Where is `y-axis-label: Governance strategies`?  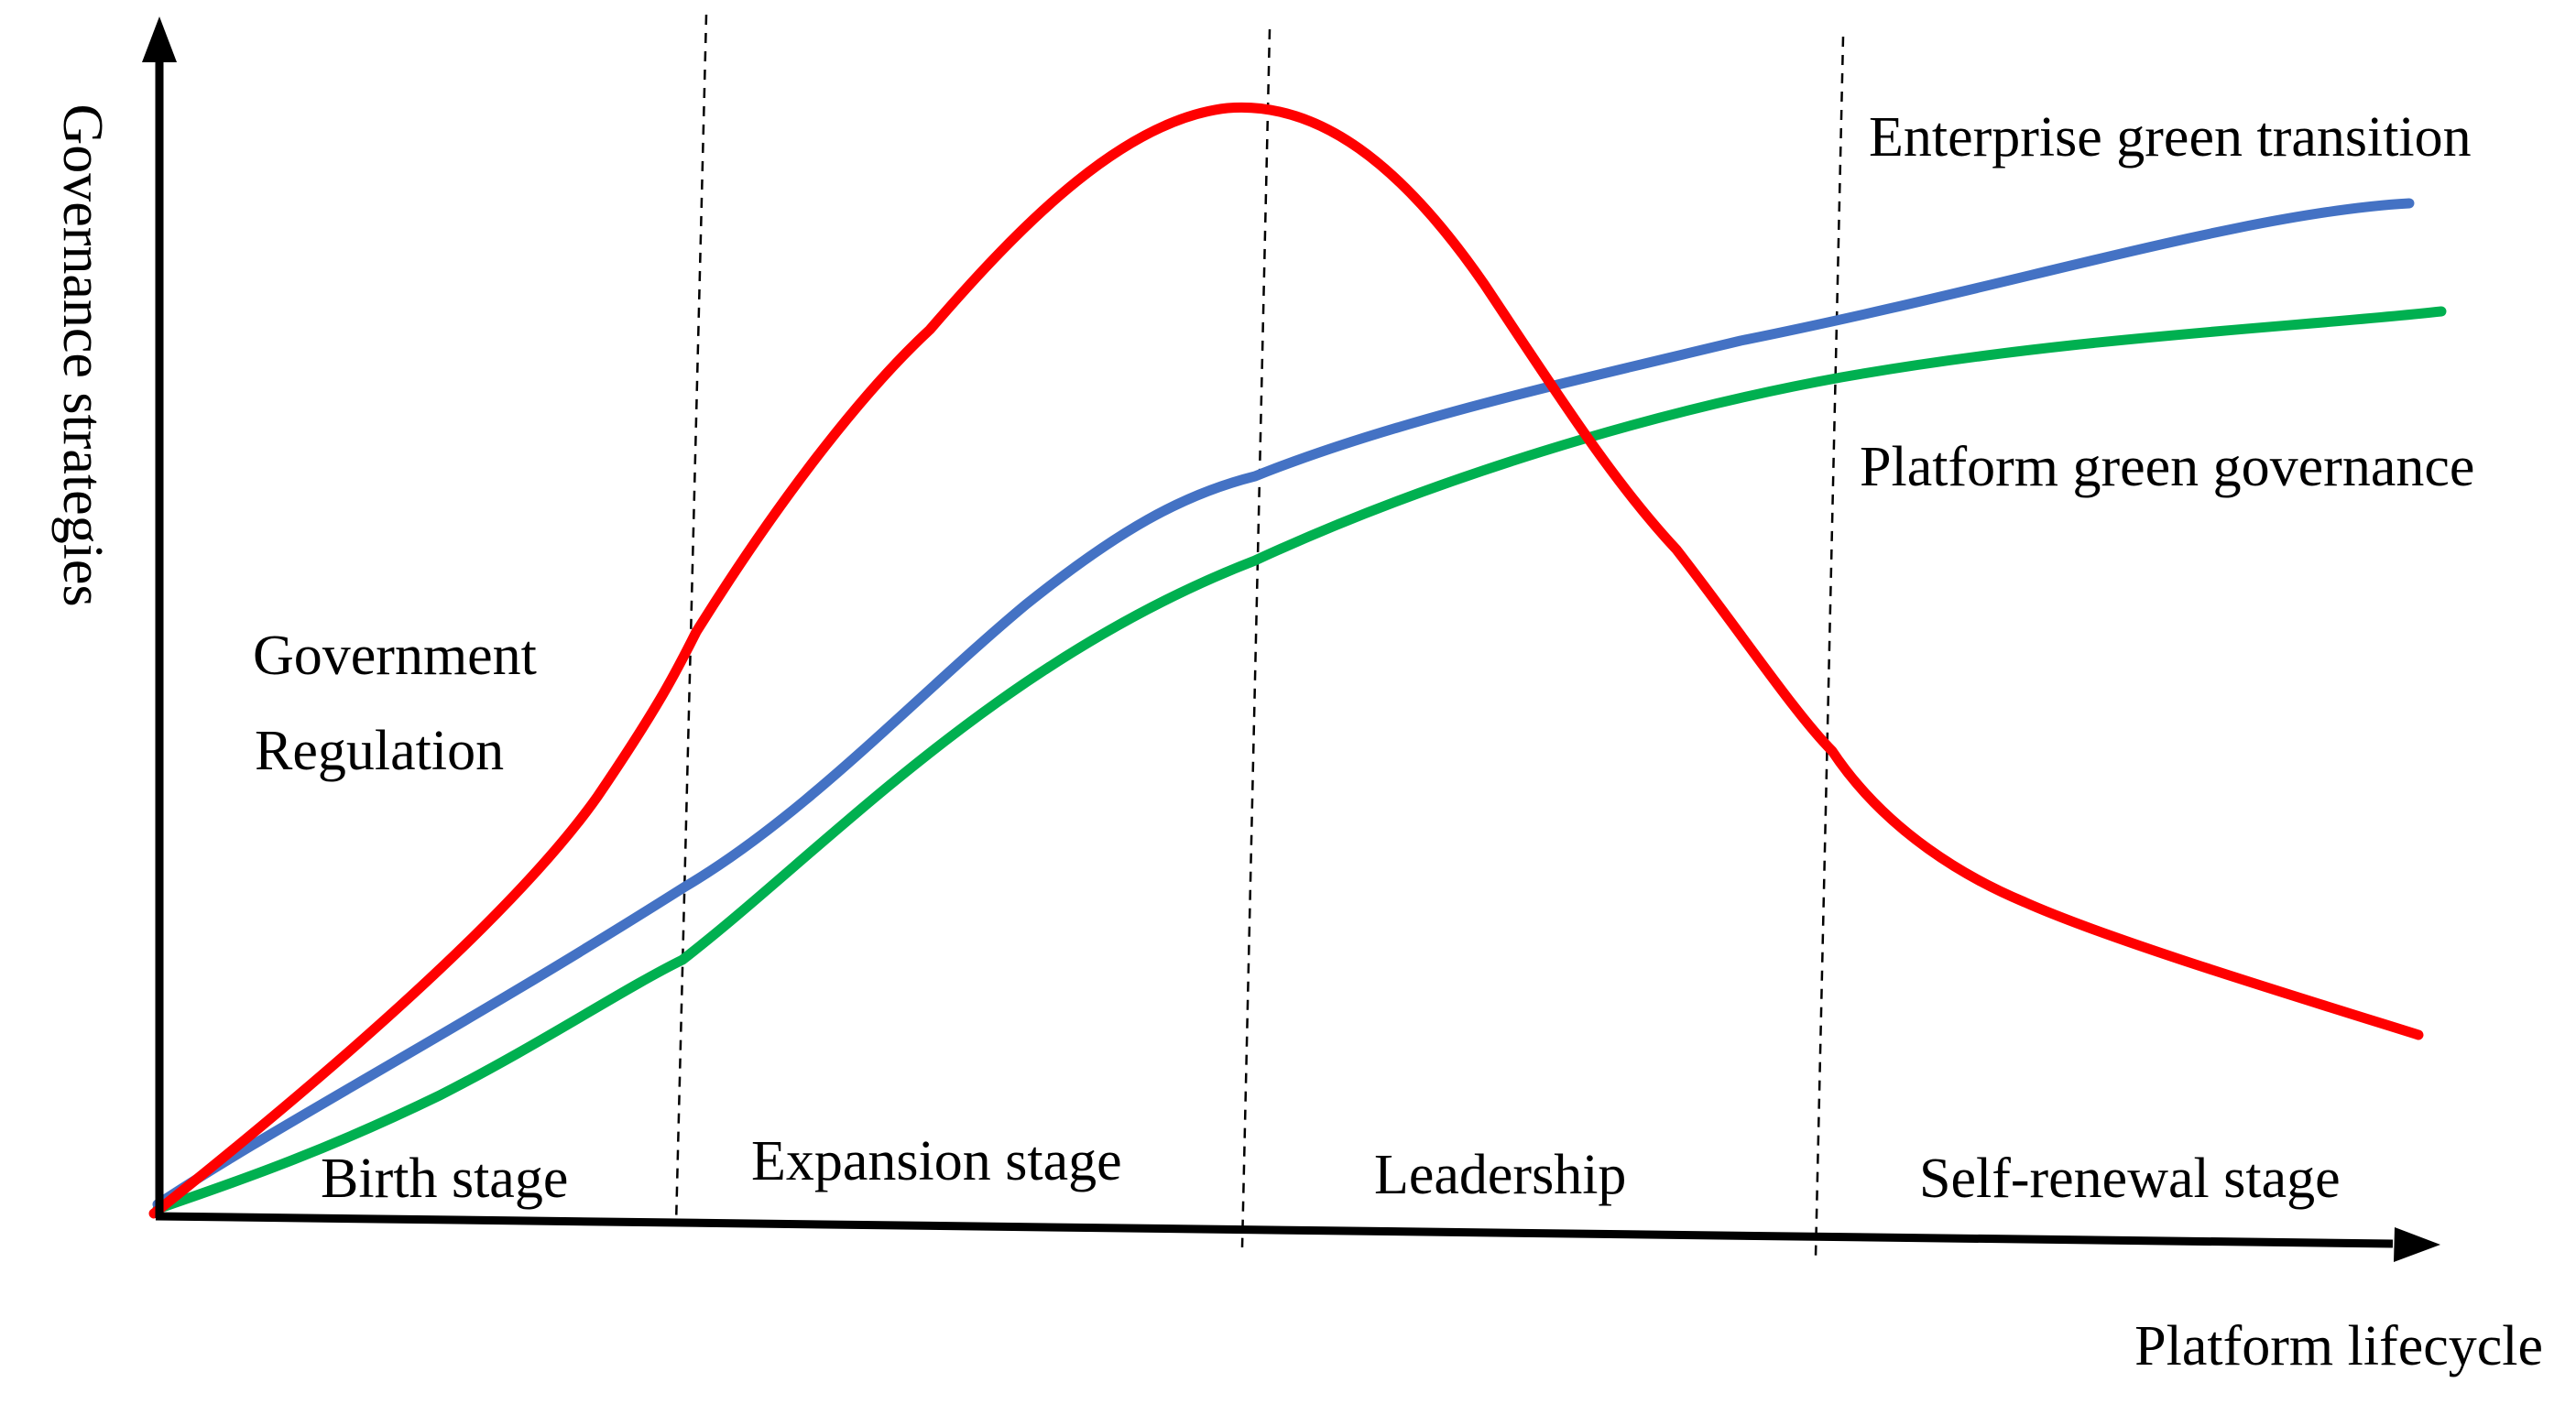
y-axis-label: Governance strategies is located at coordinates (83, 354).